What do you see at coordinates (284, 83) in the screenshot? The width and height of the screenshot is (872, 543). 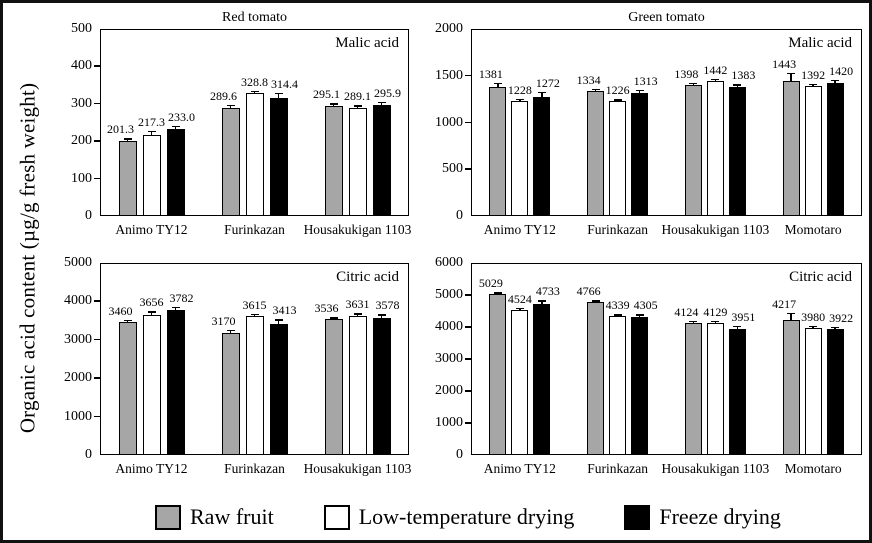 I see `value-label: 314.4` at bounding box center [284, 83].